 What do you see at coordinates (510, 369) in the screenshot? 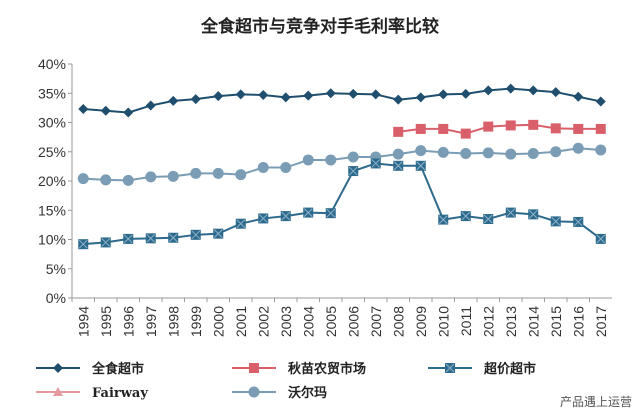
I see `legend-label: 超价超市` at bounding box center [510, 369].